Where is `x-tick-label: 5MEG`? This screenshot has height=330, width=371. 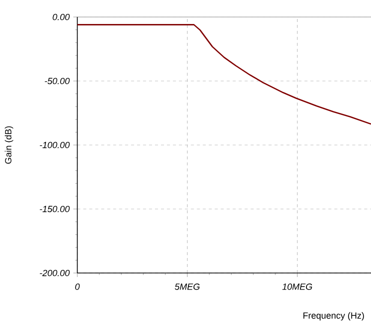 x-tick-label: 5MEG is located at coordinates (187, 287).